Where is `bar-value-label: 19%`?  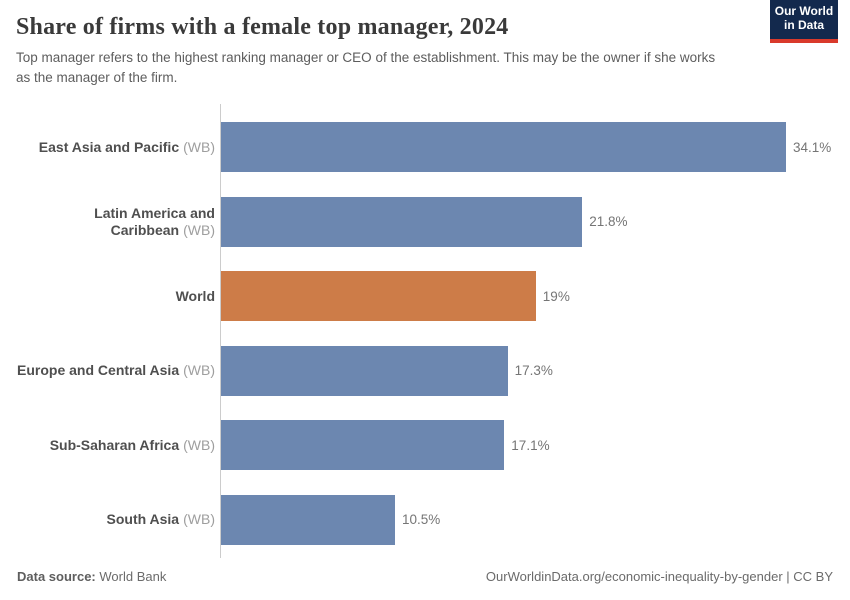
bar-value-label: 19% is located at coordinates (556, 296).